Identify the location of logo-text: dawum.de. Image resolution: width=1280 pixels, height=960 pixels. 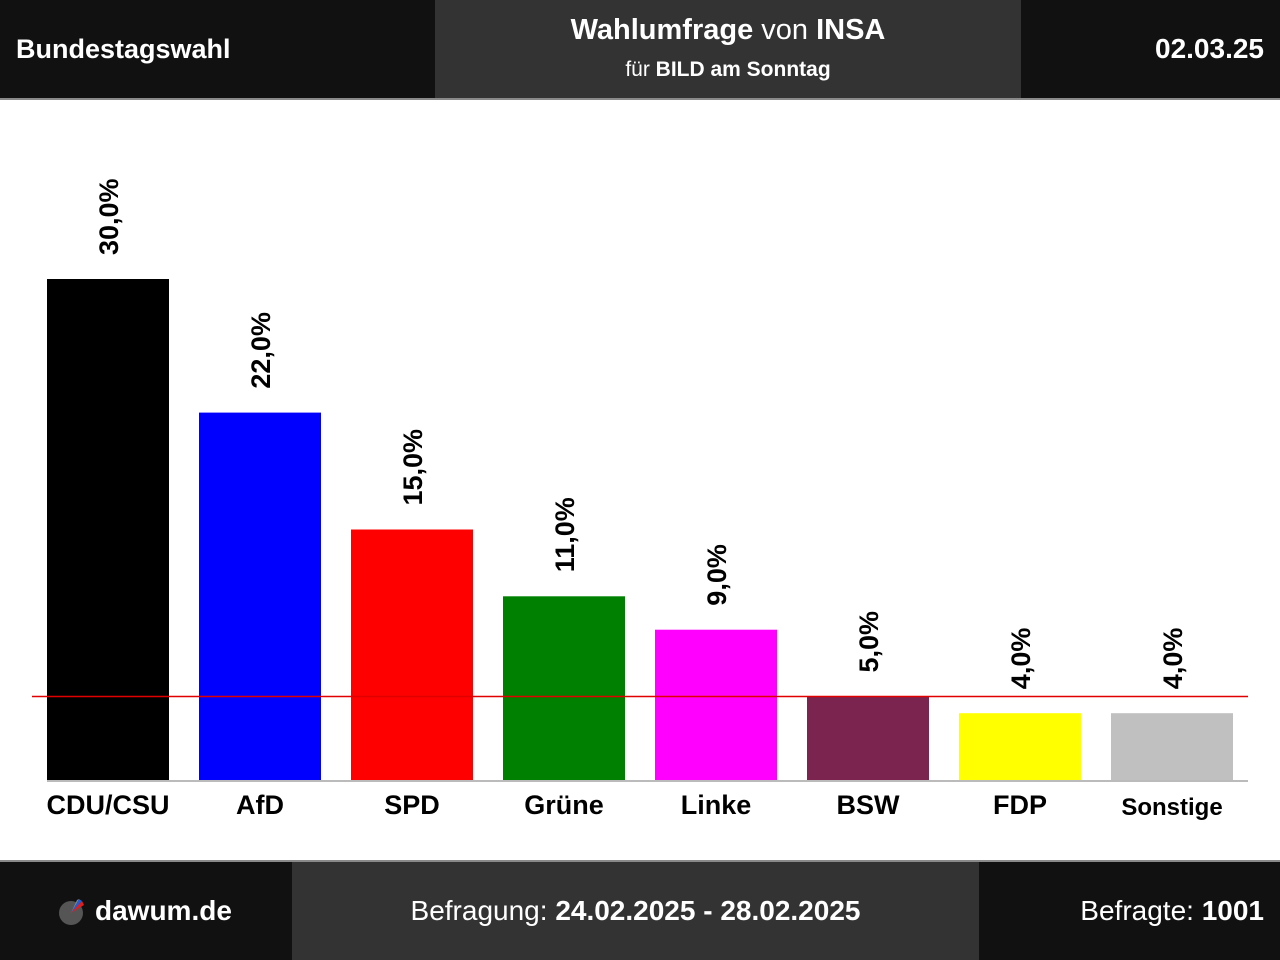
(163, 910).